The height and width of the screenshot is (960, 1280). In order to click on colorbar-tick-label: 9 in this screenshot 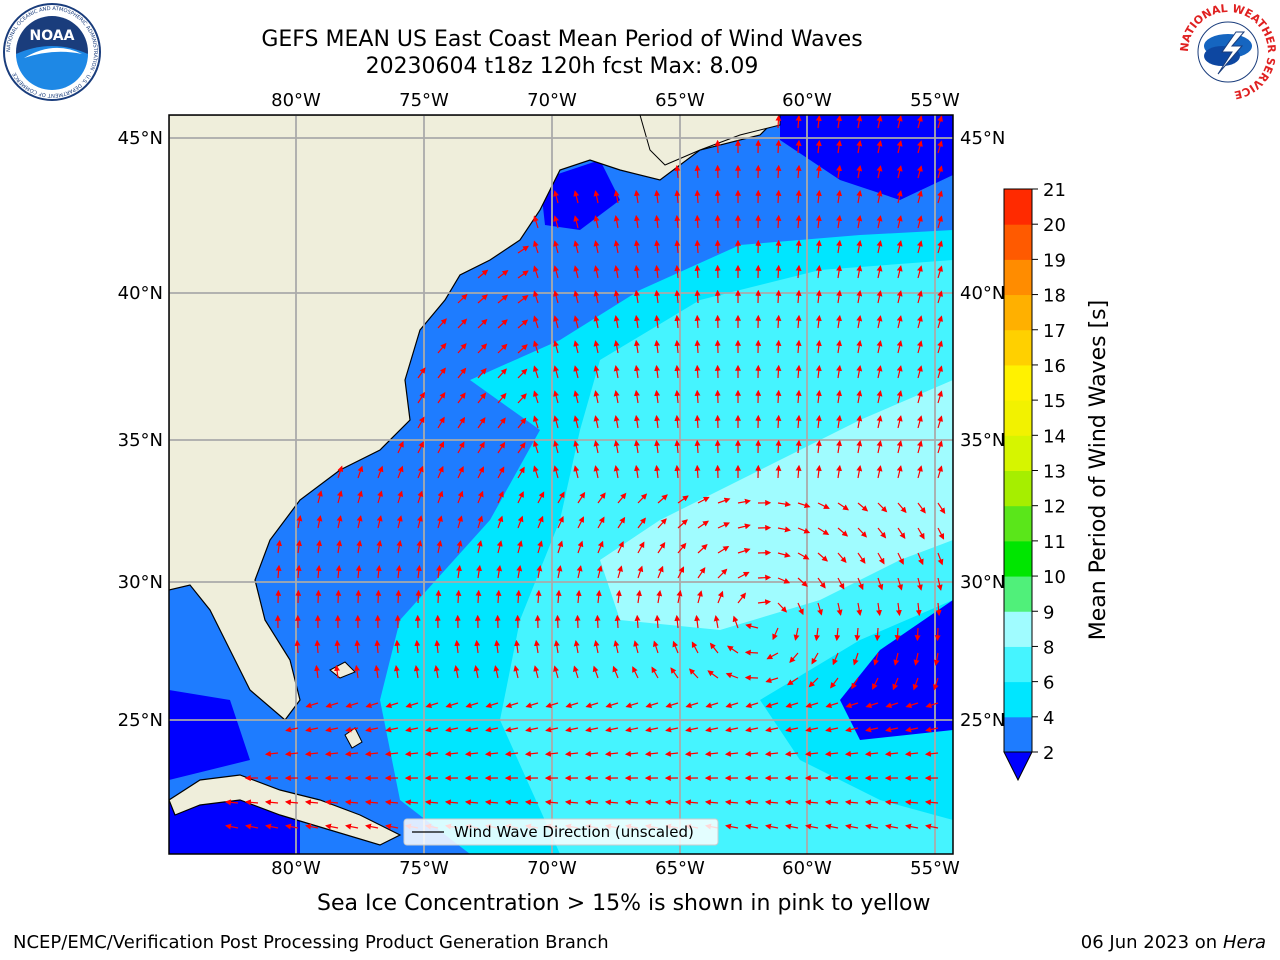, I will do `click(1048, 612)`.